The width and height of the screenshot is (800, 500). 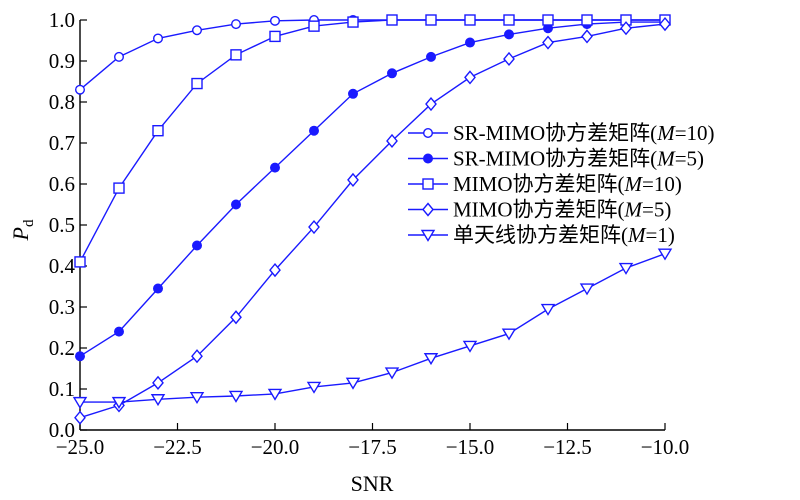 I want to click on x-ticks: −25.0 −22.5 −20.0 −17.5 −15.0 −12.5 −10.0, so click(x=373, y=441).